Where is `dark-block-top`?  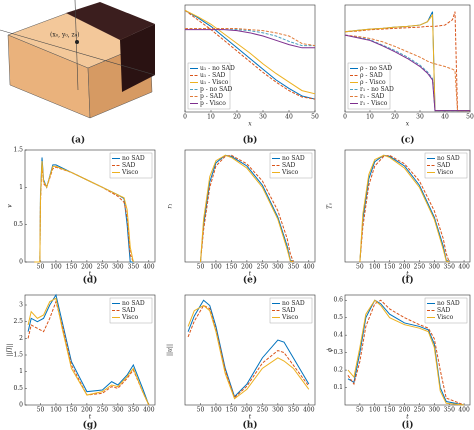 dark-block-top is located at coordinates (110, 21).